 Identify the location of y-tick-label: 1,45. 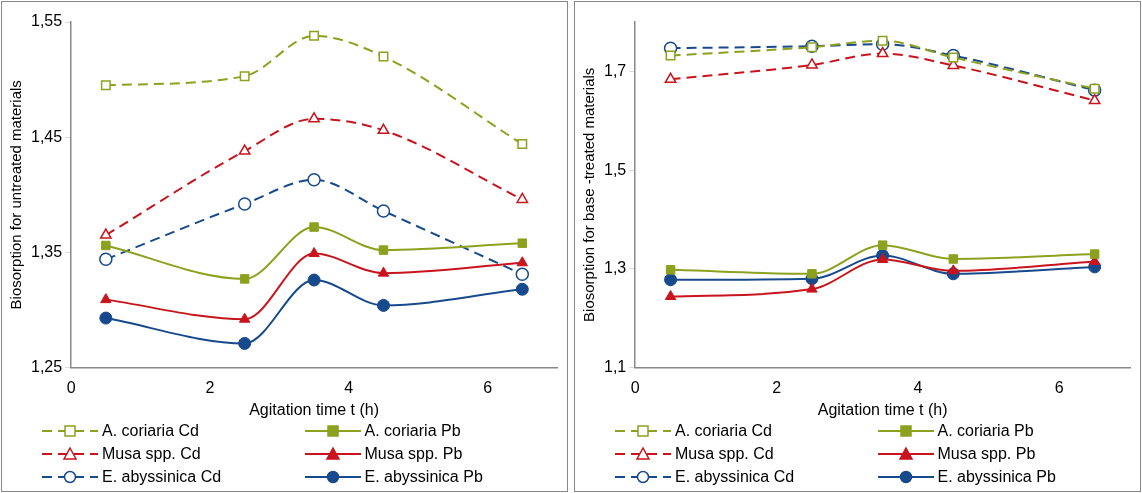
(47, 136).